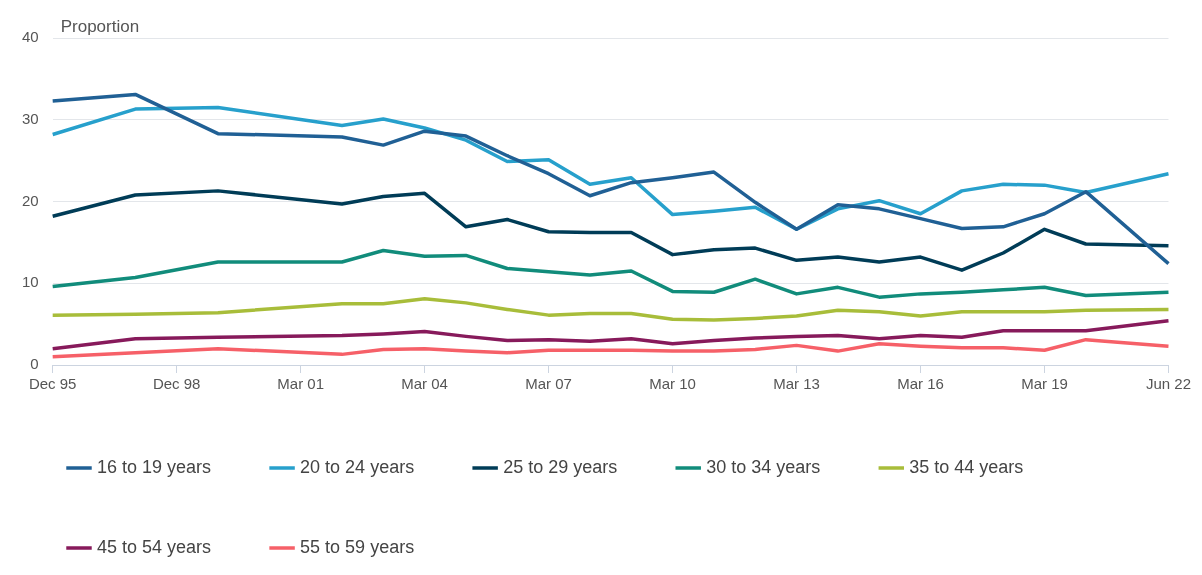 The height and width of the screenshot is (575, 1202). What do you see at coordinates (796, 384) in the screenshot?
I see `x-tick-label: Mar 13` at bounding box center [796, 384].